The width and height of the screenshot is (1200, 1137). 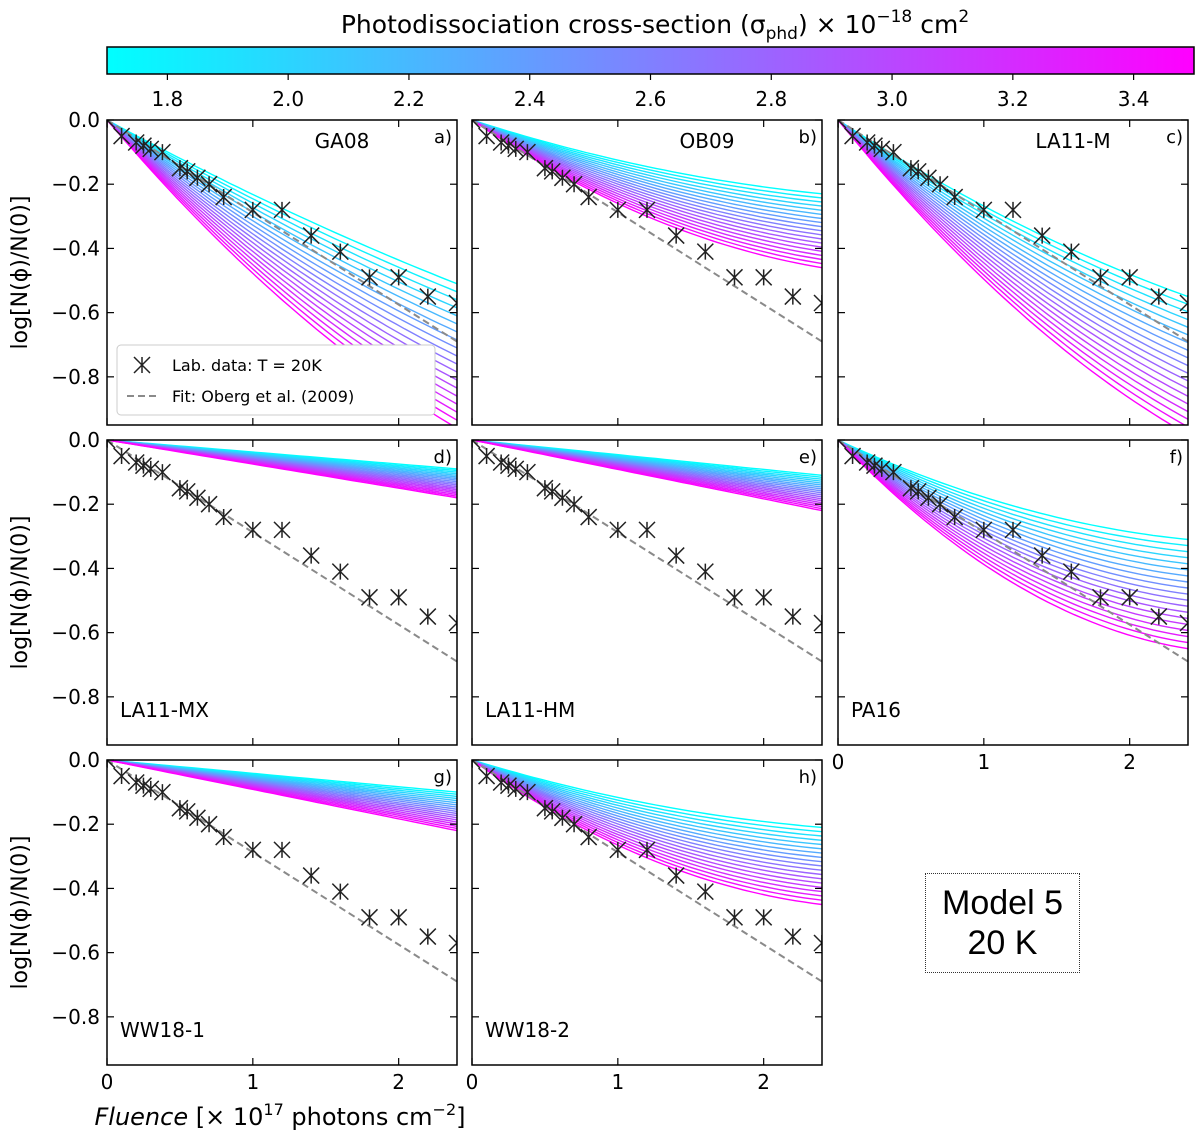 What do you see at coordinates (808, 137) in the screenshot?
I see `panel-tag: b)` at bounding box center [808, 137].